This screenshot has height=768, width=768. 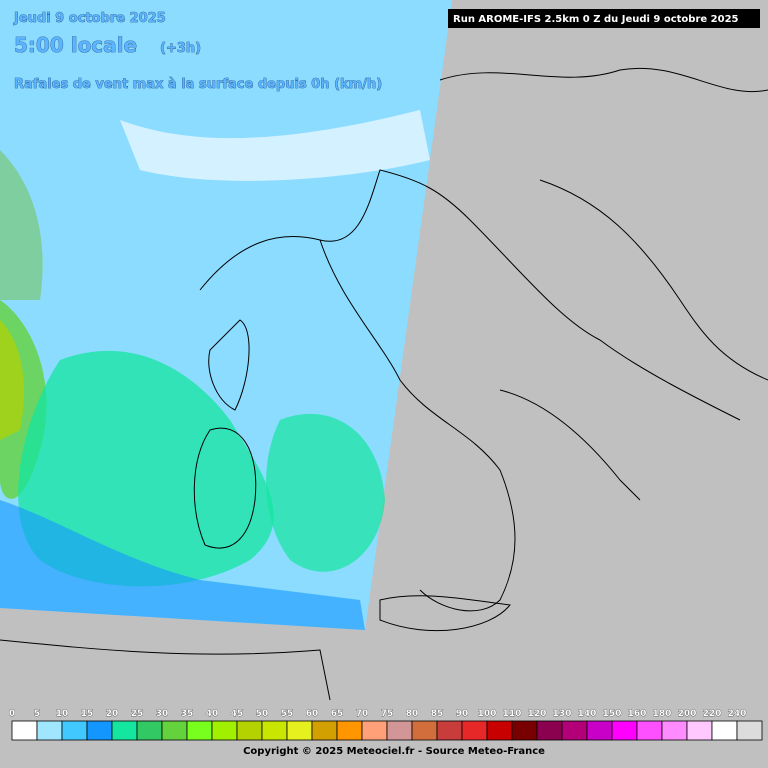 I want to click on legend-label: 150, so click(x=612, y=714).